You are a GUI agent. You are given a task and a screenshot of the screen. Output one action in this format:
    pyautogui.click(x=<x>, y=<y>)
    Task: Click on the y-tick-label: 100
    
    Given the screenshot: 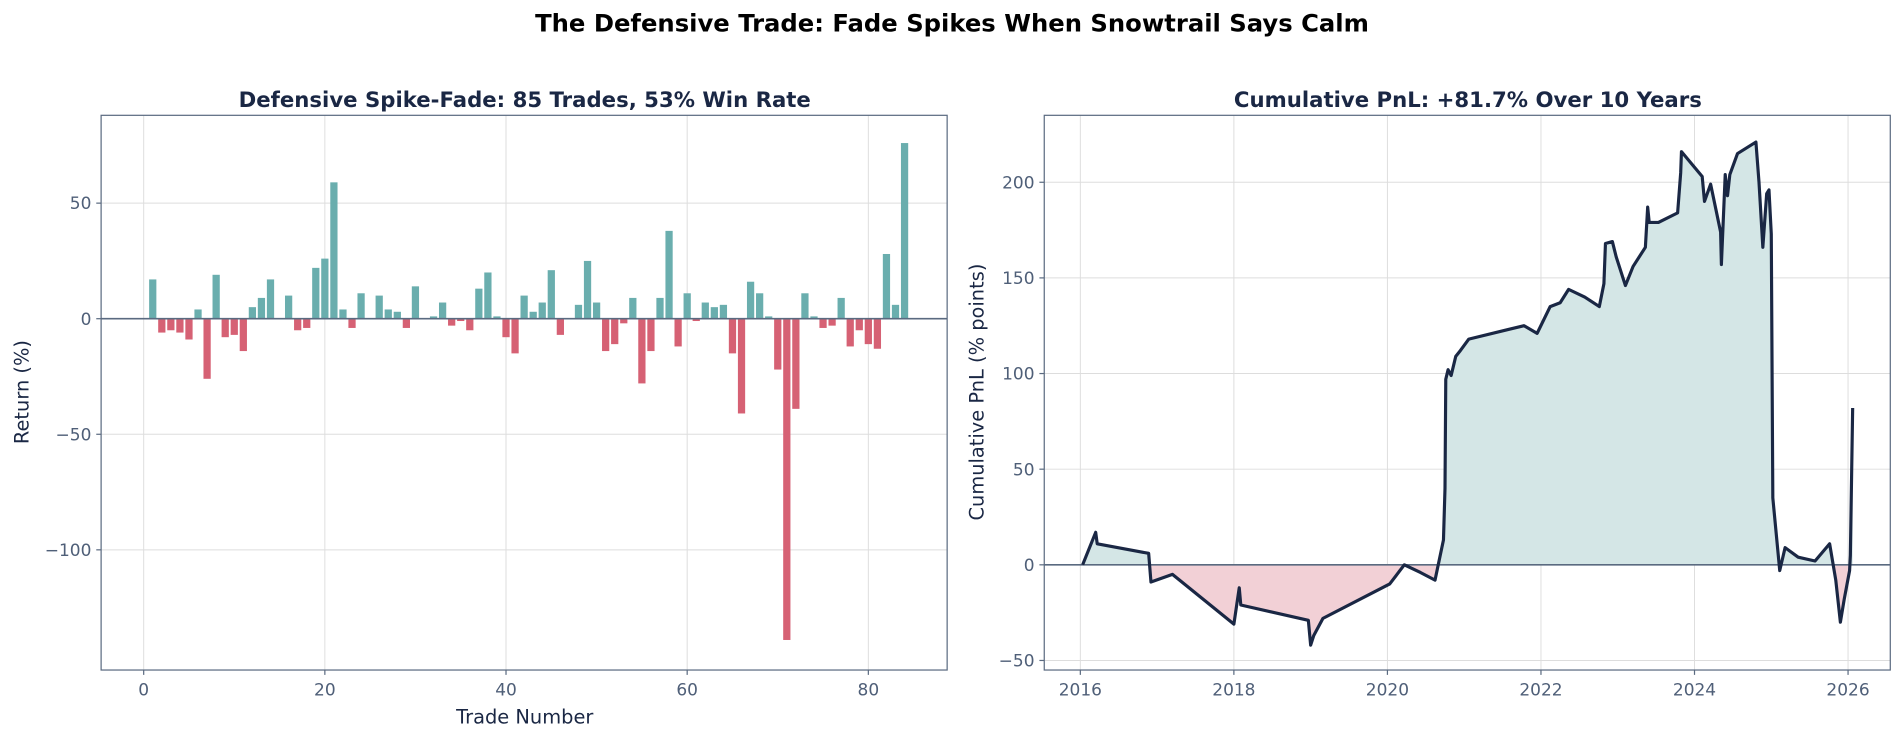 What is the action you would take?
    pyautogui.click(x=1018, y=375)
    